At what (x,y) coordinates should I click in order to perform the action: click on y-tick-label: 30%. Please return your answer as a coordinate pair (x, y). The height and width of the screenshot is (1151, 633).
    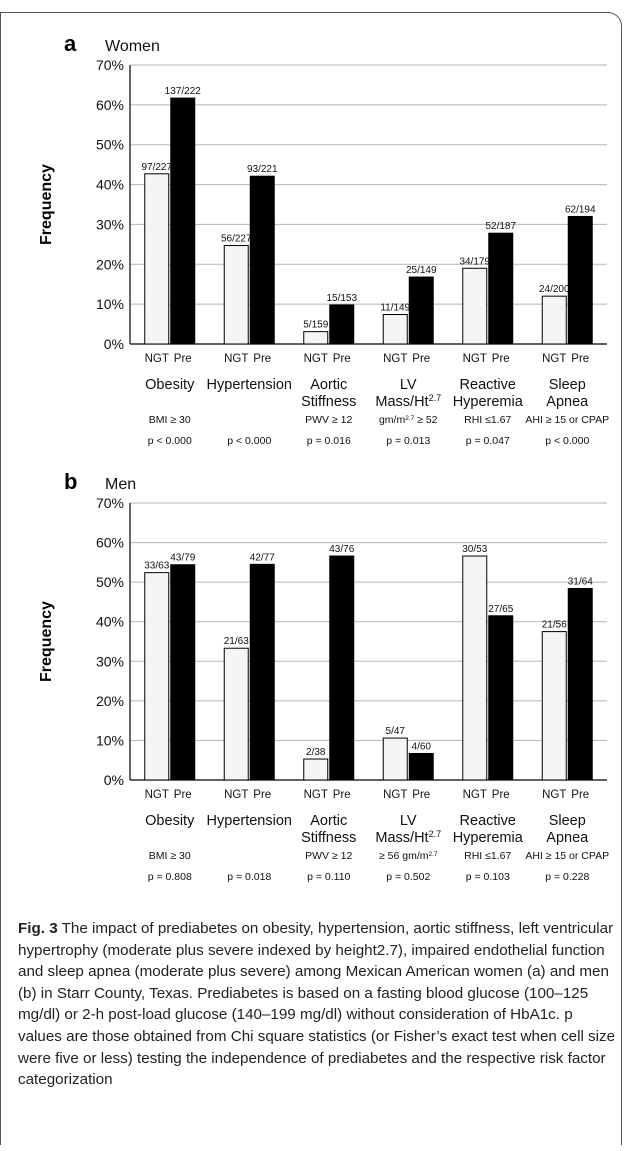
    Looking at the image, I should click on (110, 661).